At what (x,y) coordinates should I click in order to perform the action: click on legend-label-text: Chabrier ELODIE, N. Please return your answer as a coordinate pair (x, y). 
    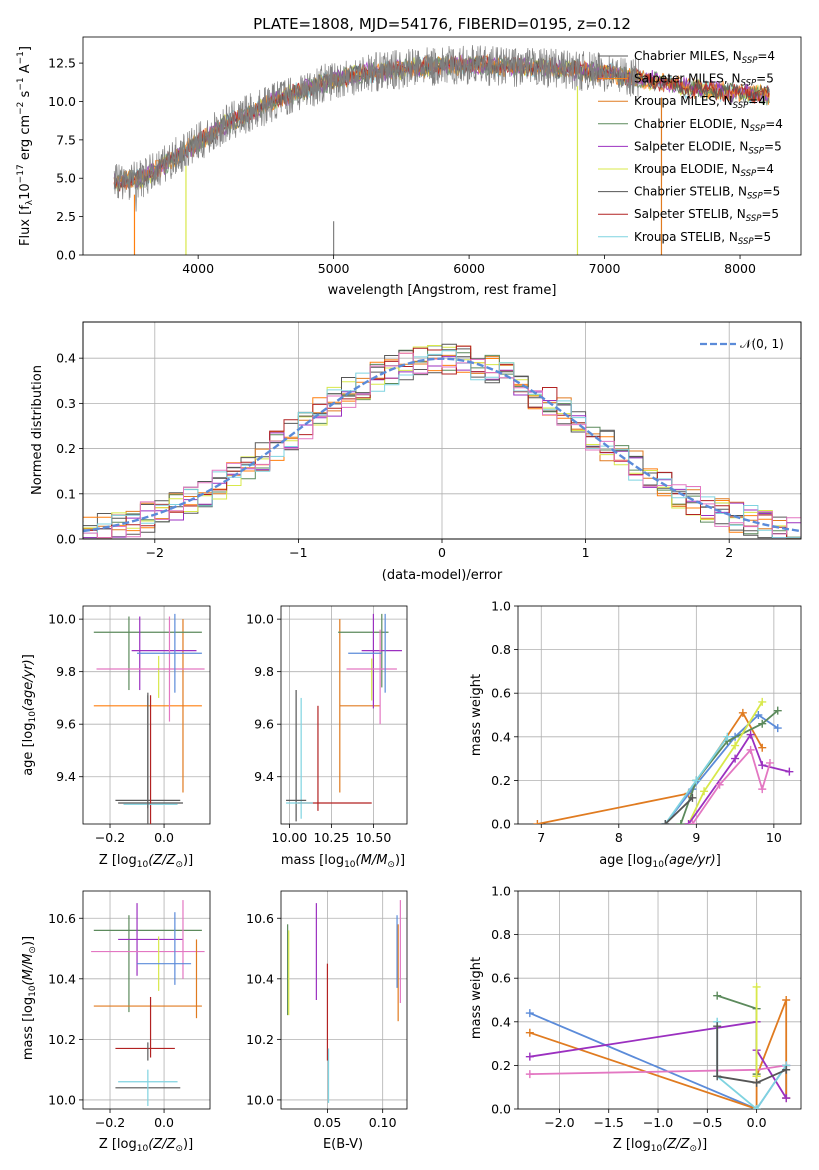
    Looking at the image, I should click on (692, 124).